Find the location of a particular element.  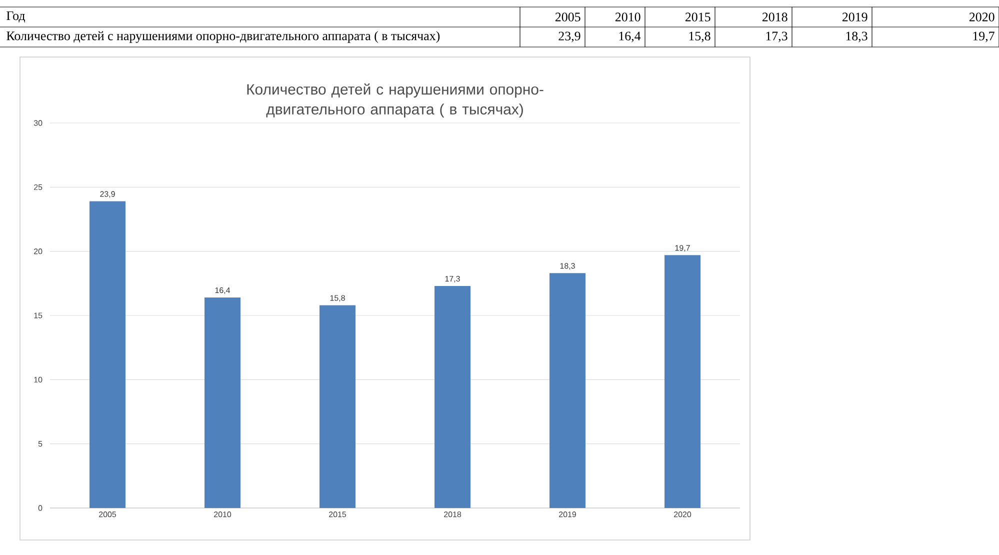

text: 17,3 is located at coordinates (777, 37).